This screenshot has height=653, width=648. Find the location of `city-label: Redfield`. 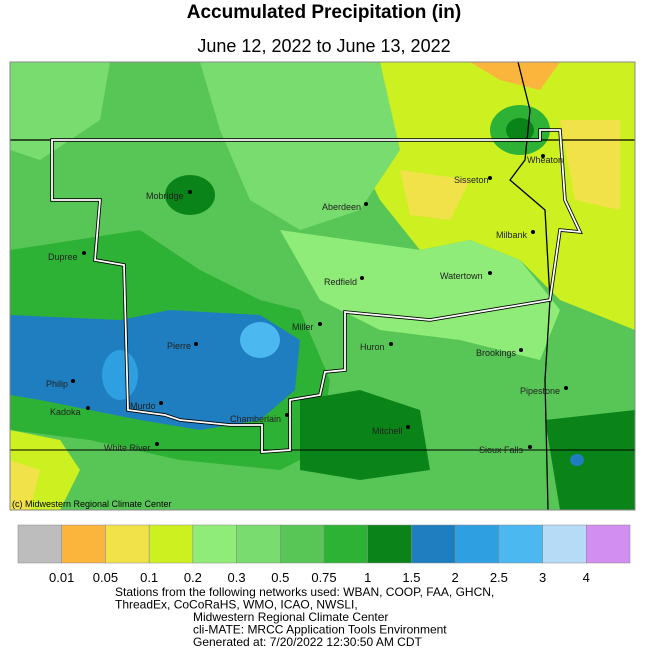

city-label: Redfield is located at coordinates (340, 282).